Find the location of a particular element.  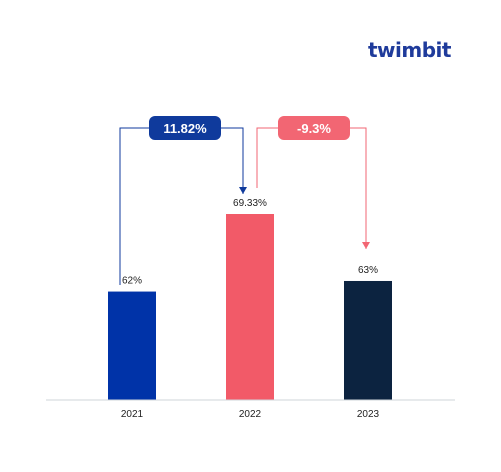

annotation-bracket-2022 is located at coordinates (181, 206).